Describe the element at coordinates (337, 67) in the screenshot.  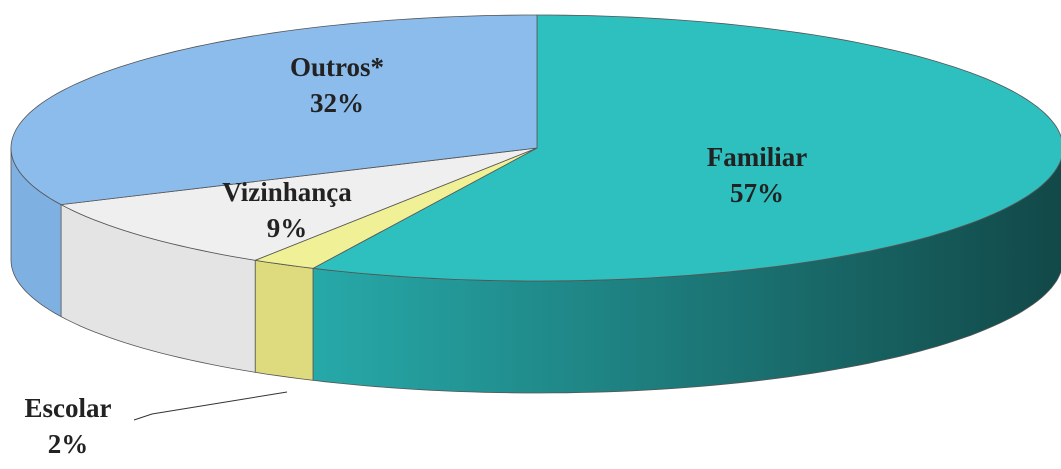
I see `slice-label: Outros*` at that location.